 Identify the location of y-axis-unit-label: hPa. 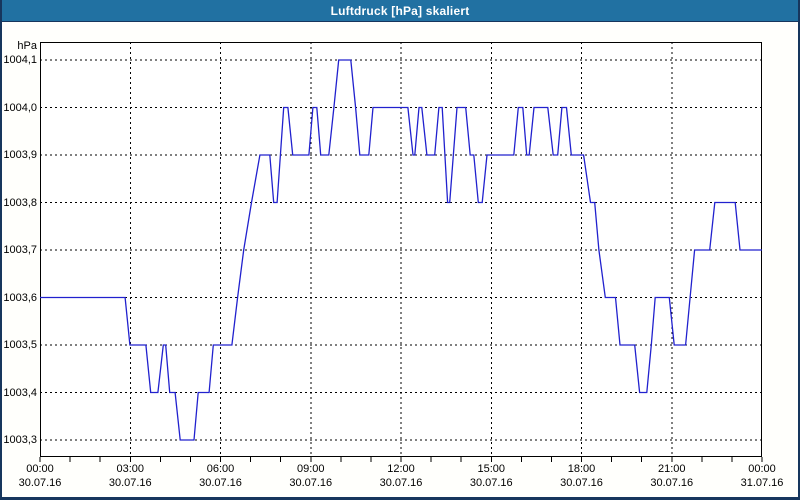
(27, 46).